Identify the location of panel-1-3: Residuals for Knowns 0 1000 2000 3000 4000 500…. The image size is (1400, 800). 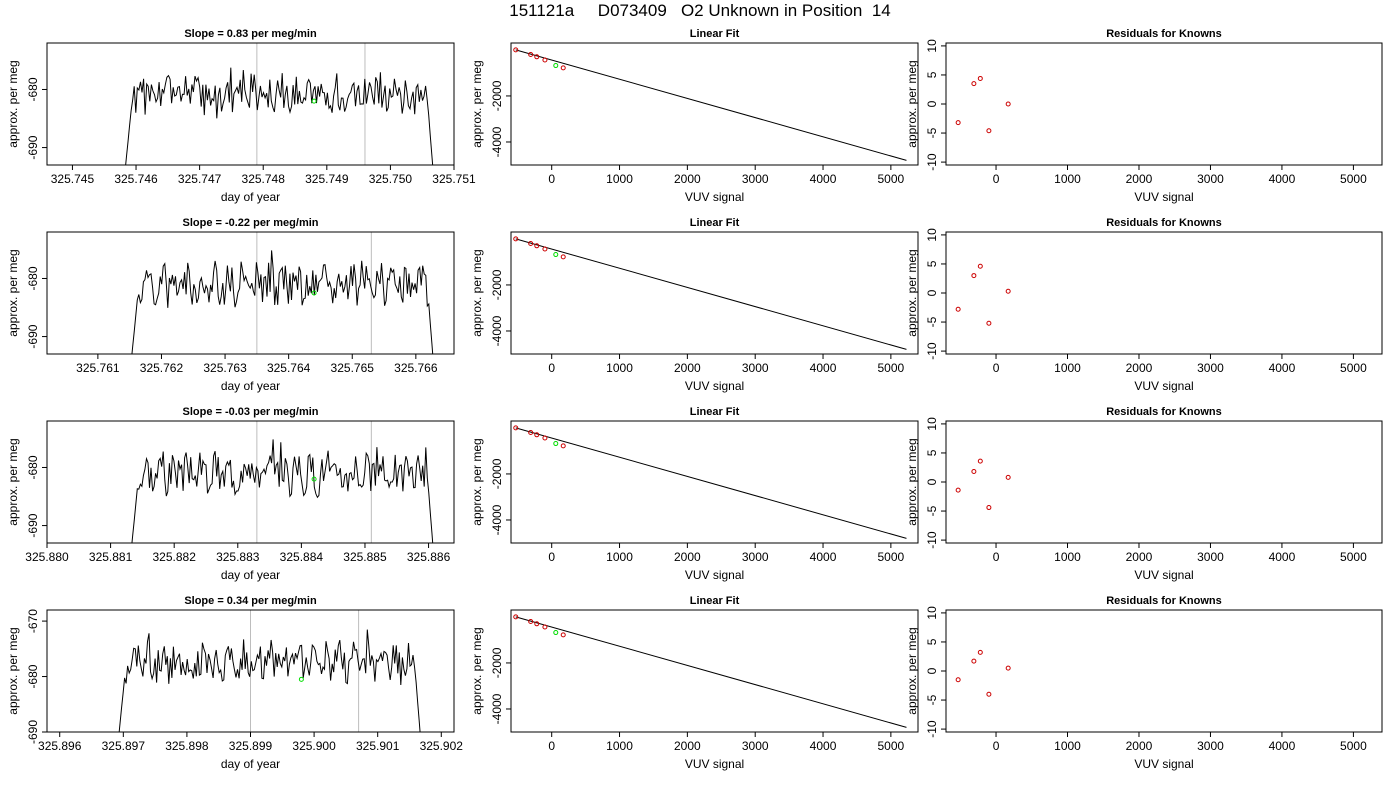
(1144, 116).